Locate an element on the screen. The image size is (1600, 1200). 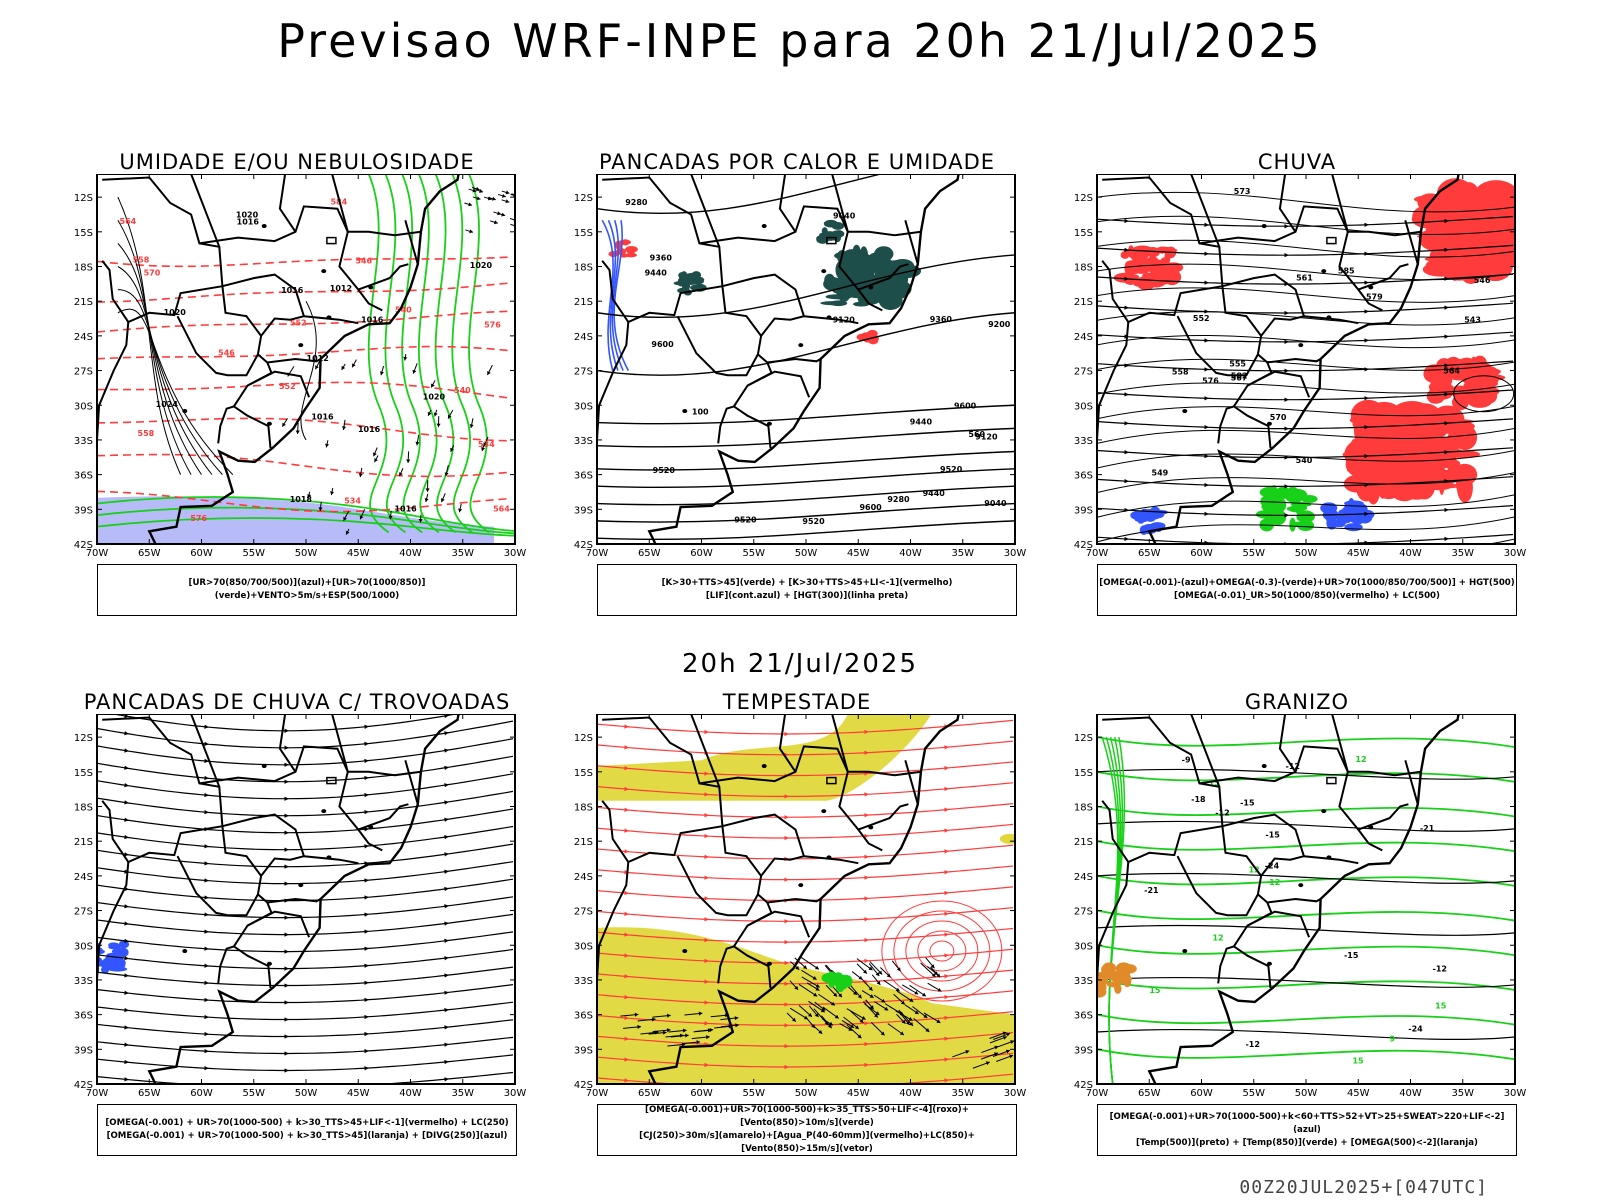
isobar is located at coordinates (308, 370).